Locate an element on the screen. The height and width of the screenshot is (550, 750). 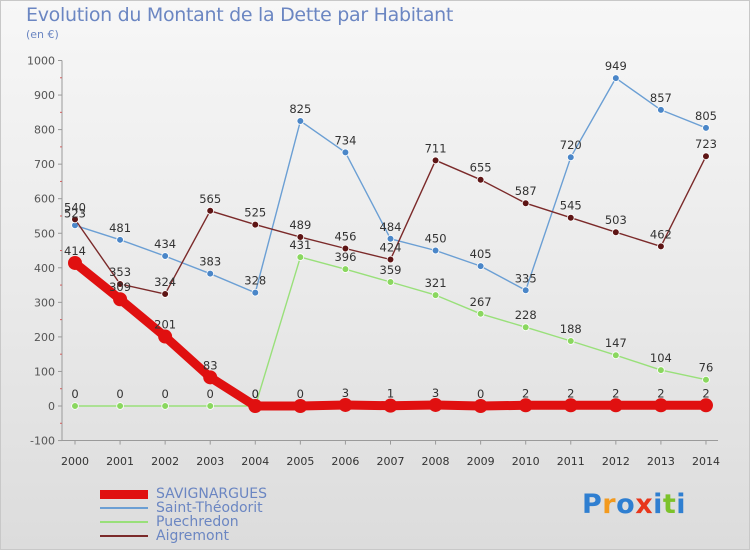
y-tick-label: 800 is located at coordinates (44, 130).